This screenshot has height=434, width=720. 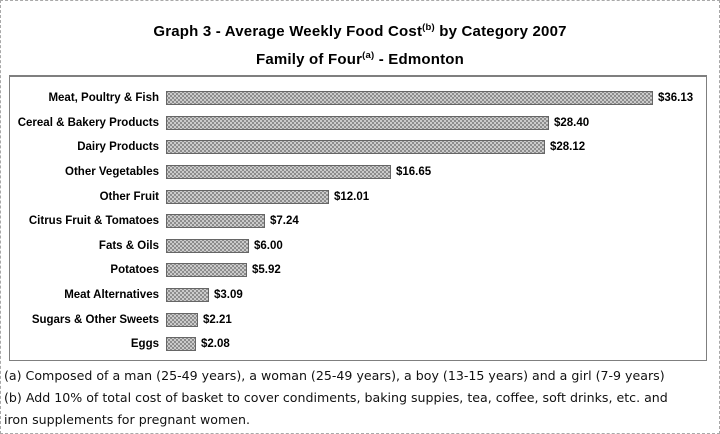 I want to click on category-label: Citrus Fruit & Tomatoes, so click(x=93, y=221).